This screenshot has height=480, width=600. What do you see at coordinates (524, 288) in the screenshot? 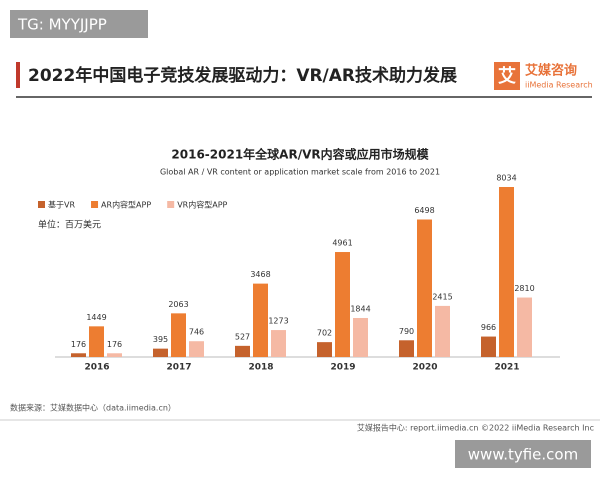
I see `value-label: 2810` at bounding box center [524, 288].